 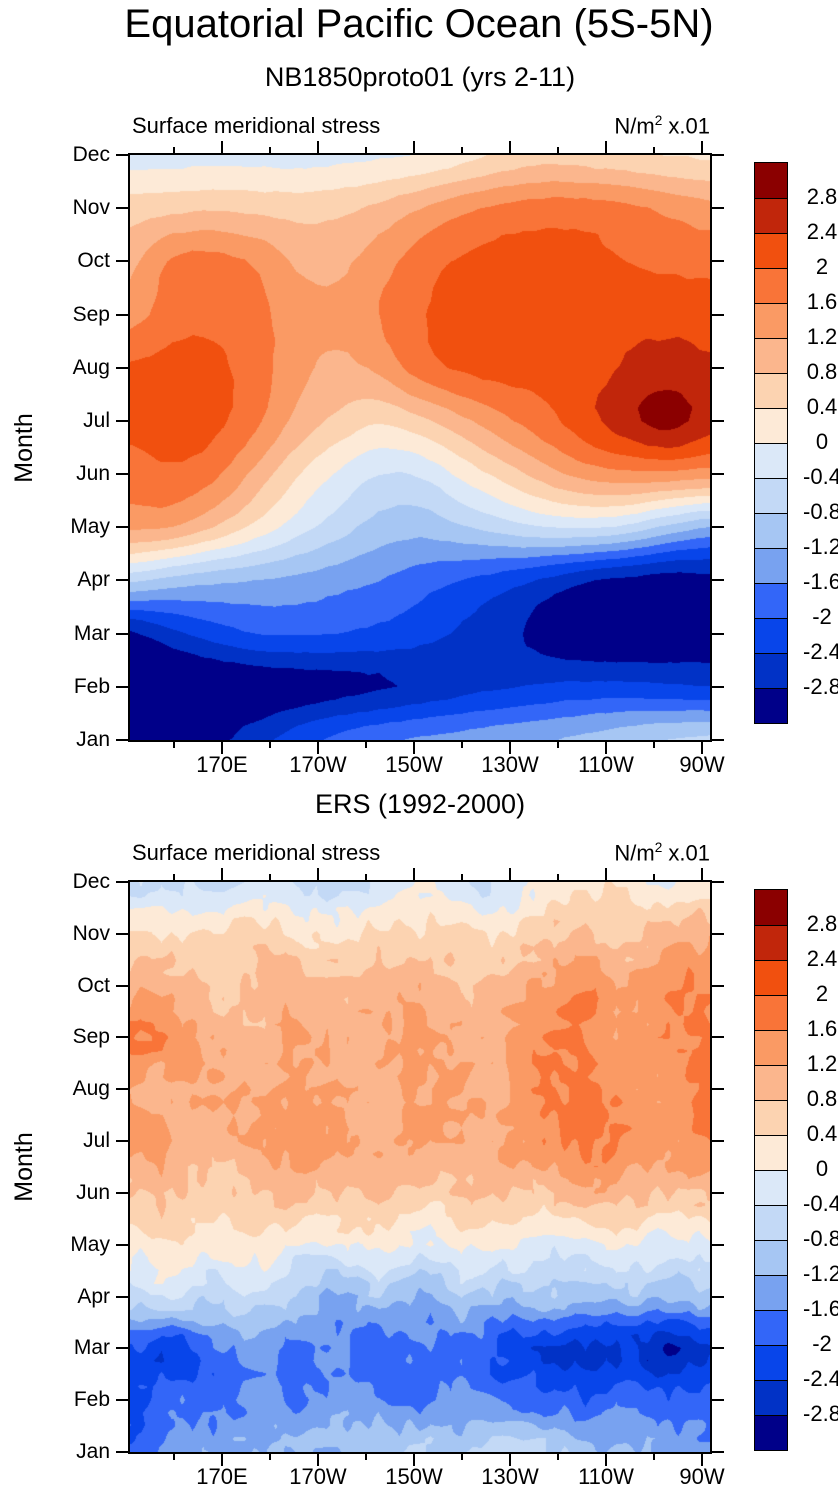 What do you see at coordinates (93, 1296) in the screenshot?
I see `month-label: Apr` at bounding box center [93, 1296].